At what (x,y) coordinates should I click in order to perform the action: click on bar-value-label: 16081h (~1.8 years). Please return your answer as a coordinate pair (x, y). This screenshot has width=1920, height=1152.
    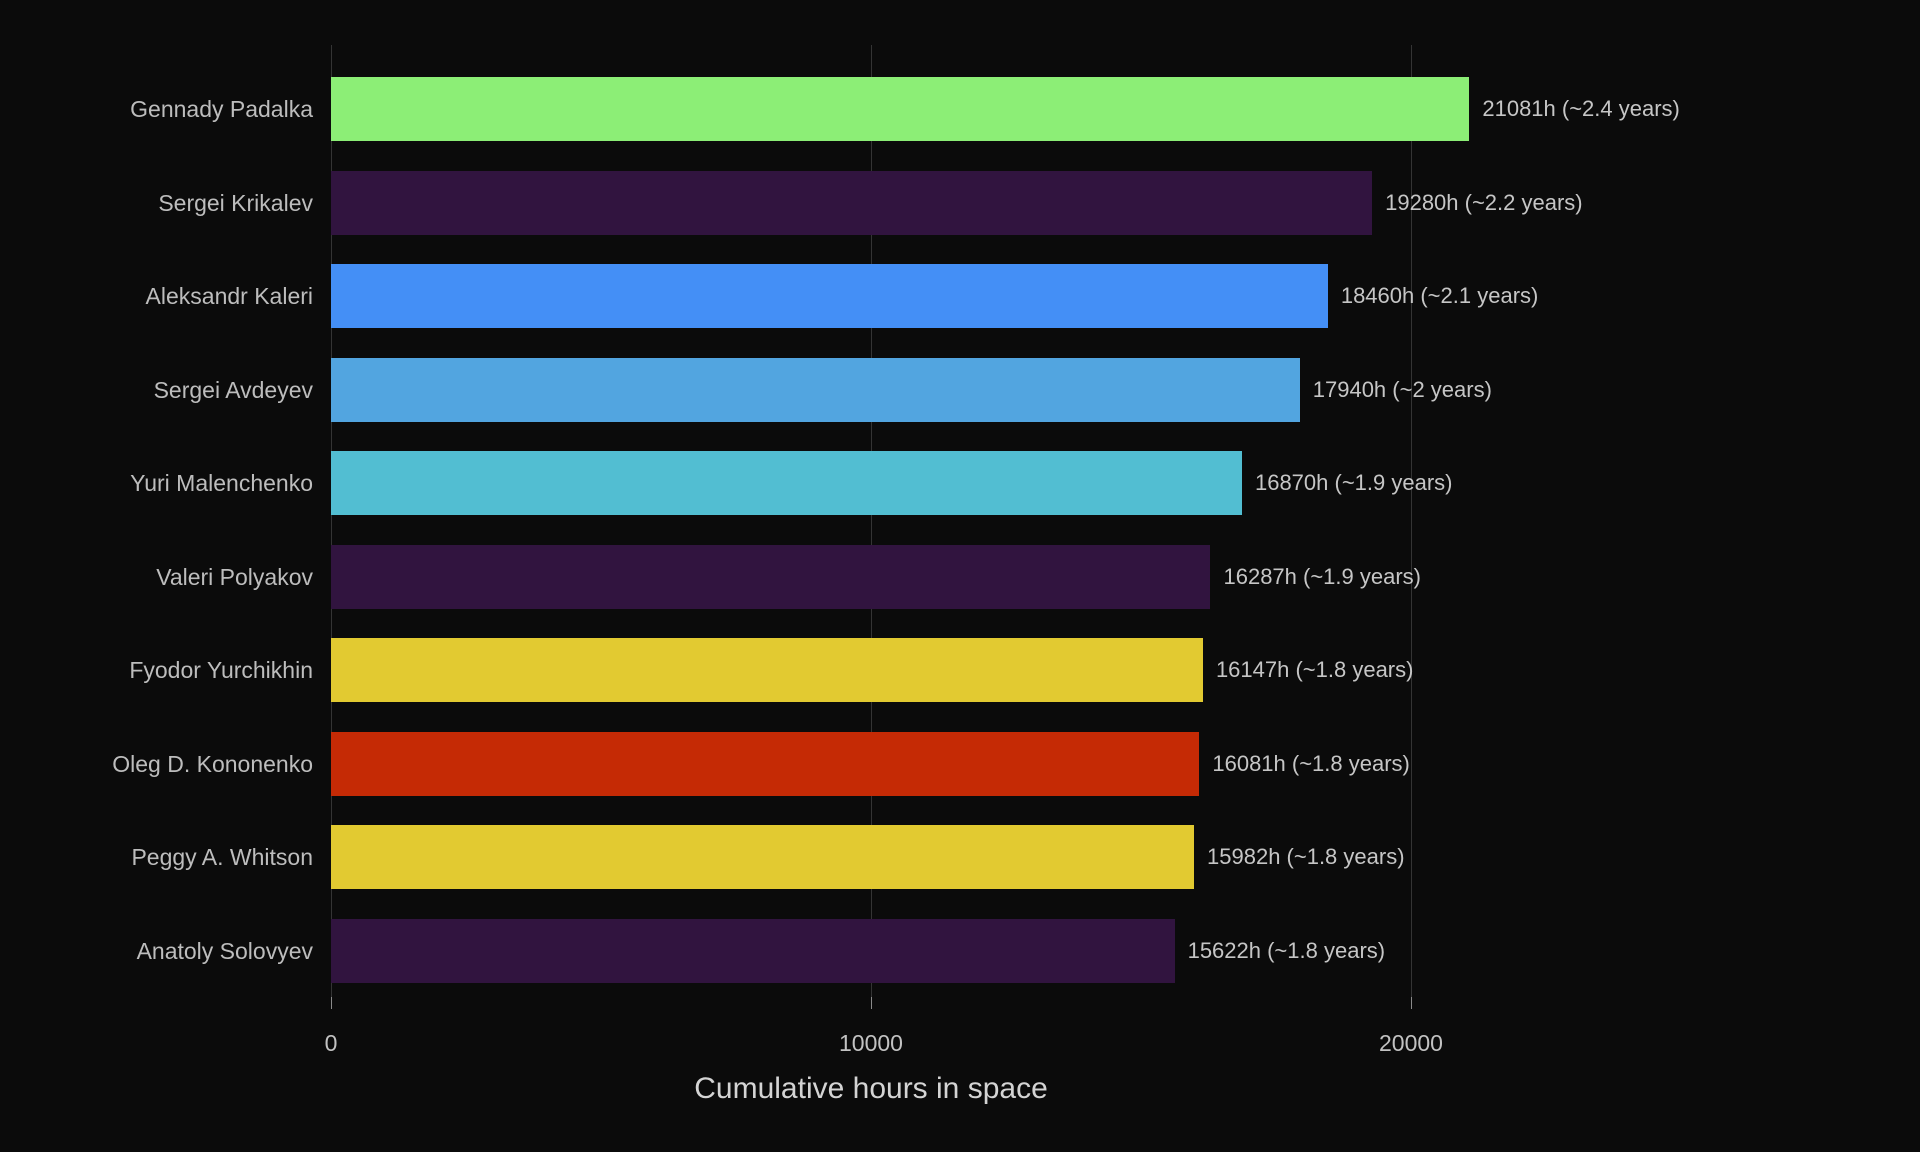
    Looking at the image, I should click on (1311, 763).